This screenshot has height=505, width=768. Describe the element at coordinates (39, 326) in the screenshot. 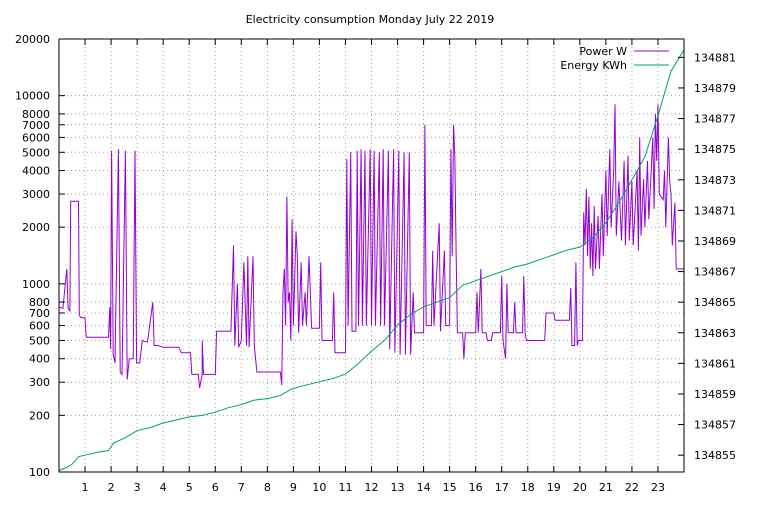

I see `y-left-tick-label: 600` at that location.